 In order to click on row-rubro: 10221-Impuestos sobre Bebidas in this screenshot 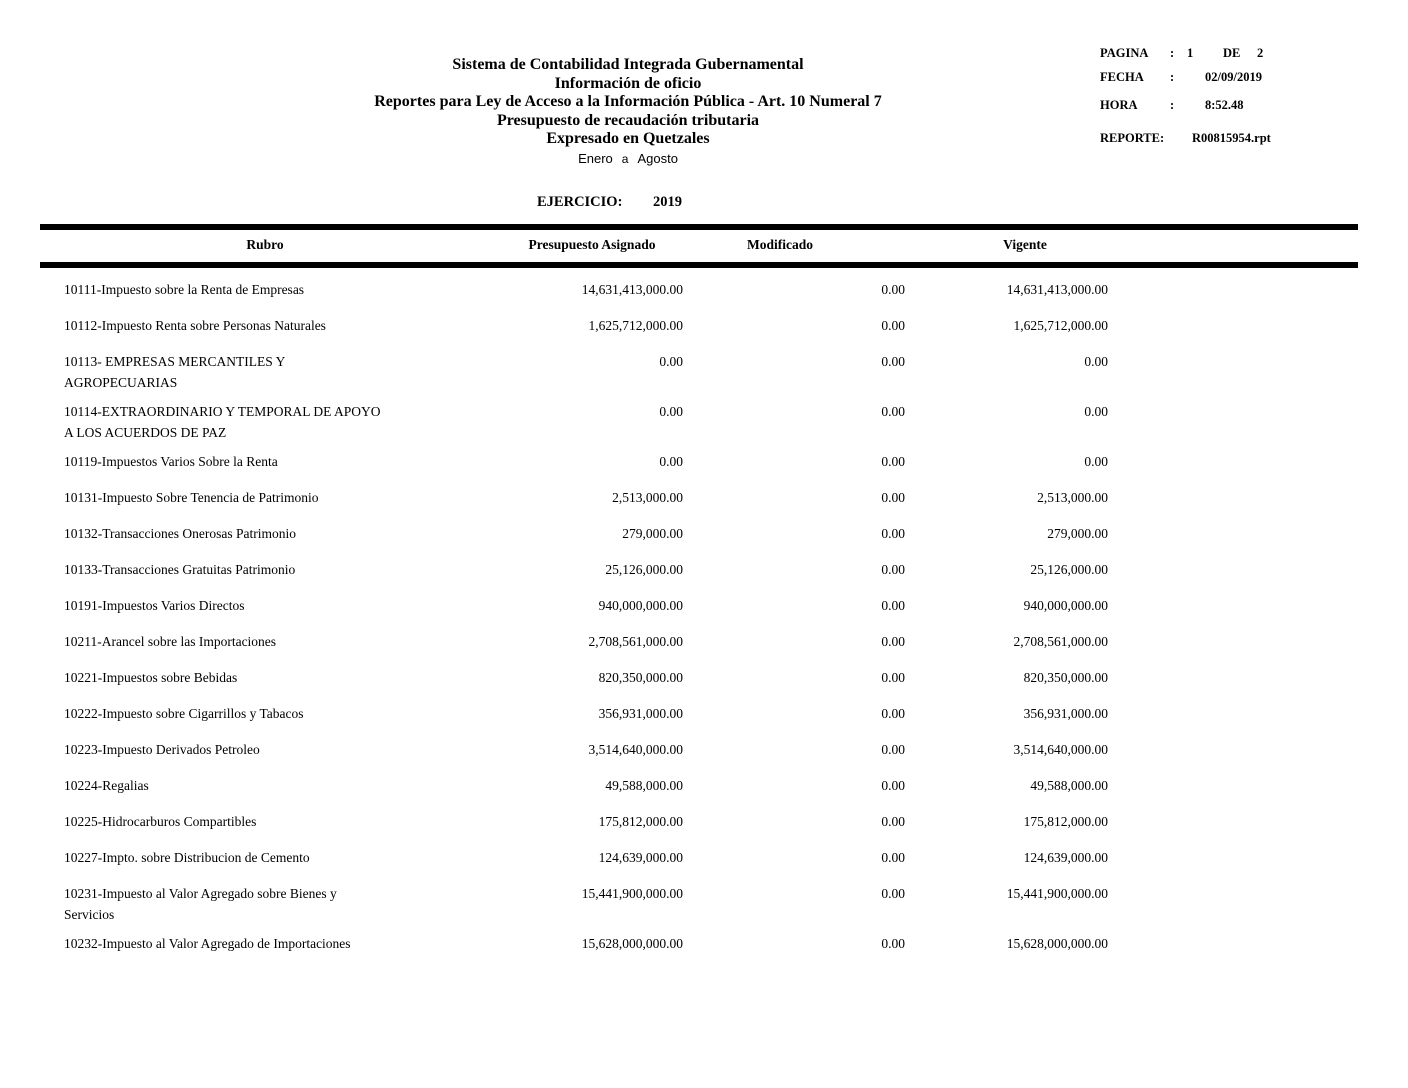, I will do `click(267, 677)`.